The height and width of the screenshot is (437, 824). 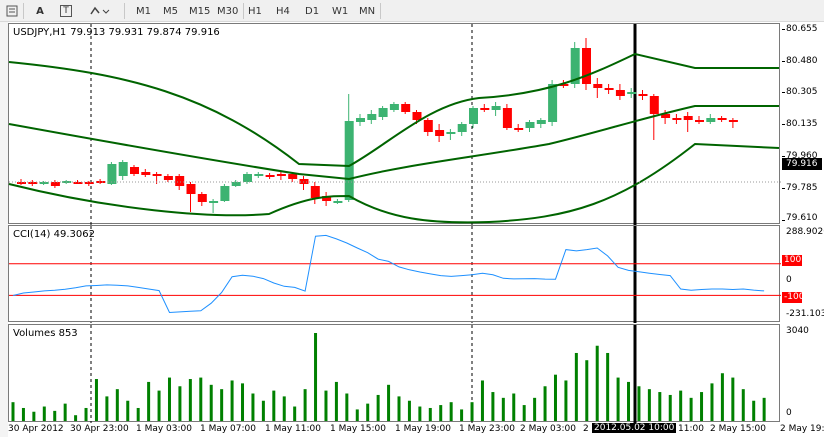 What do you see at coordinates (170, 11) in the screenshot?
I see `timeframe-m5-button: M5` at bounding box center [170, 11].